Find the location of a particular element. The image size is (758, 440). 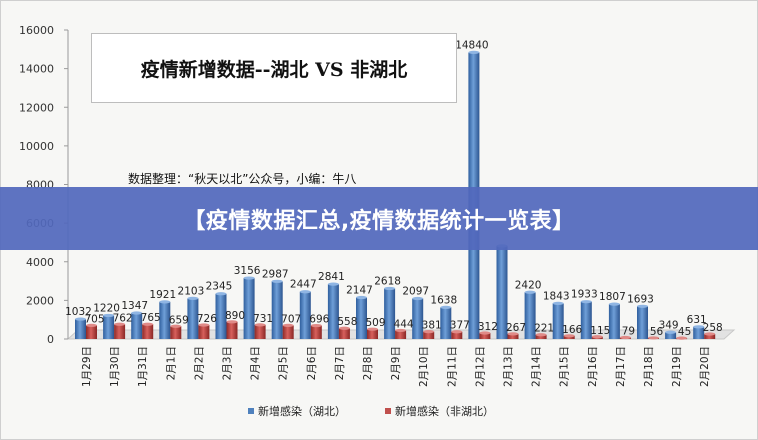

x-tick-label: 2月16日 is located at coordinates (593, 366).